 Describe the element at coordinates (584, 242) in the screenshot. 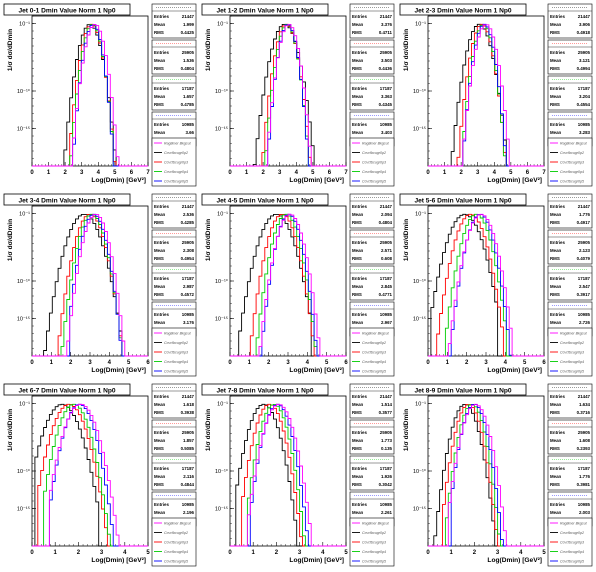

I see `stats-value: 25905` at that location.